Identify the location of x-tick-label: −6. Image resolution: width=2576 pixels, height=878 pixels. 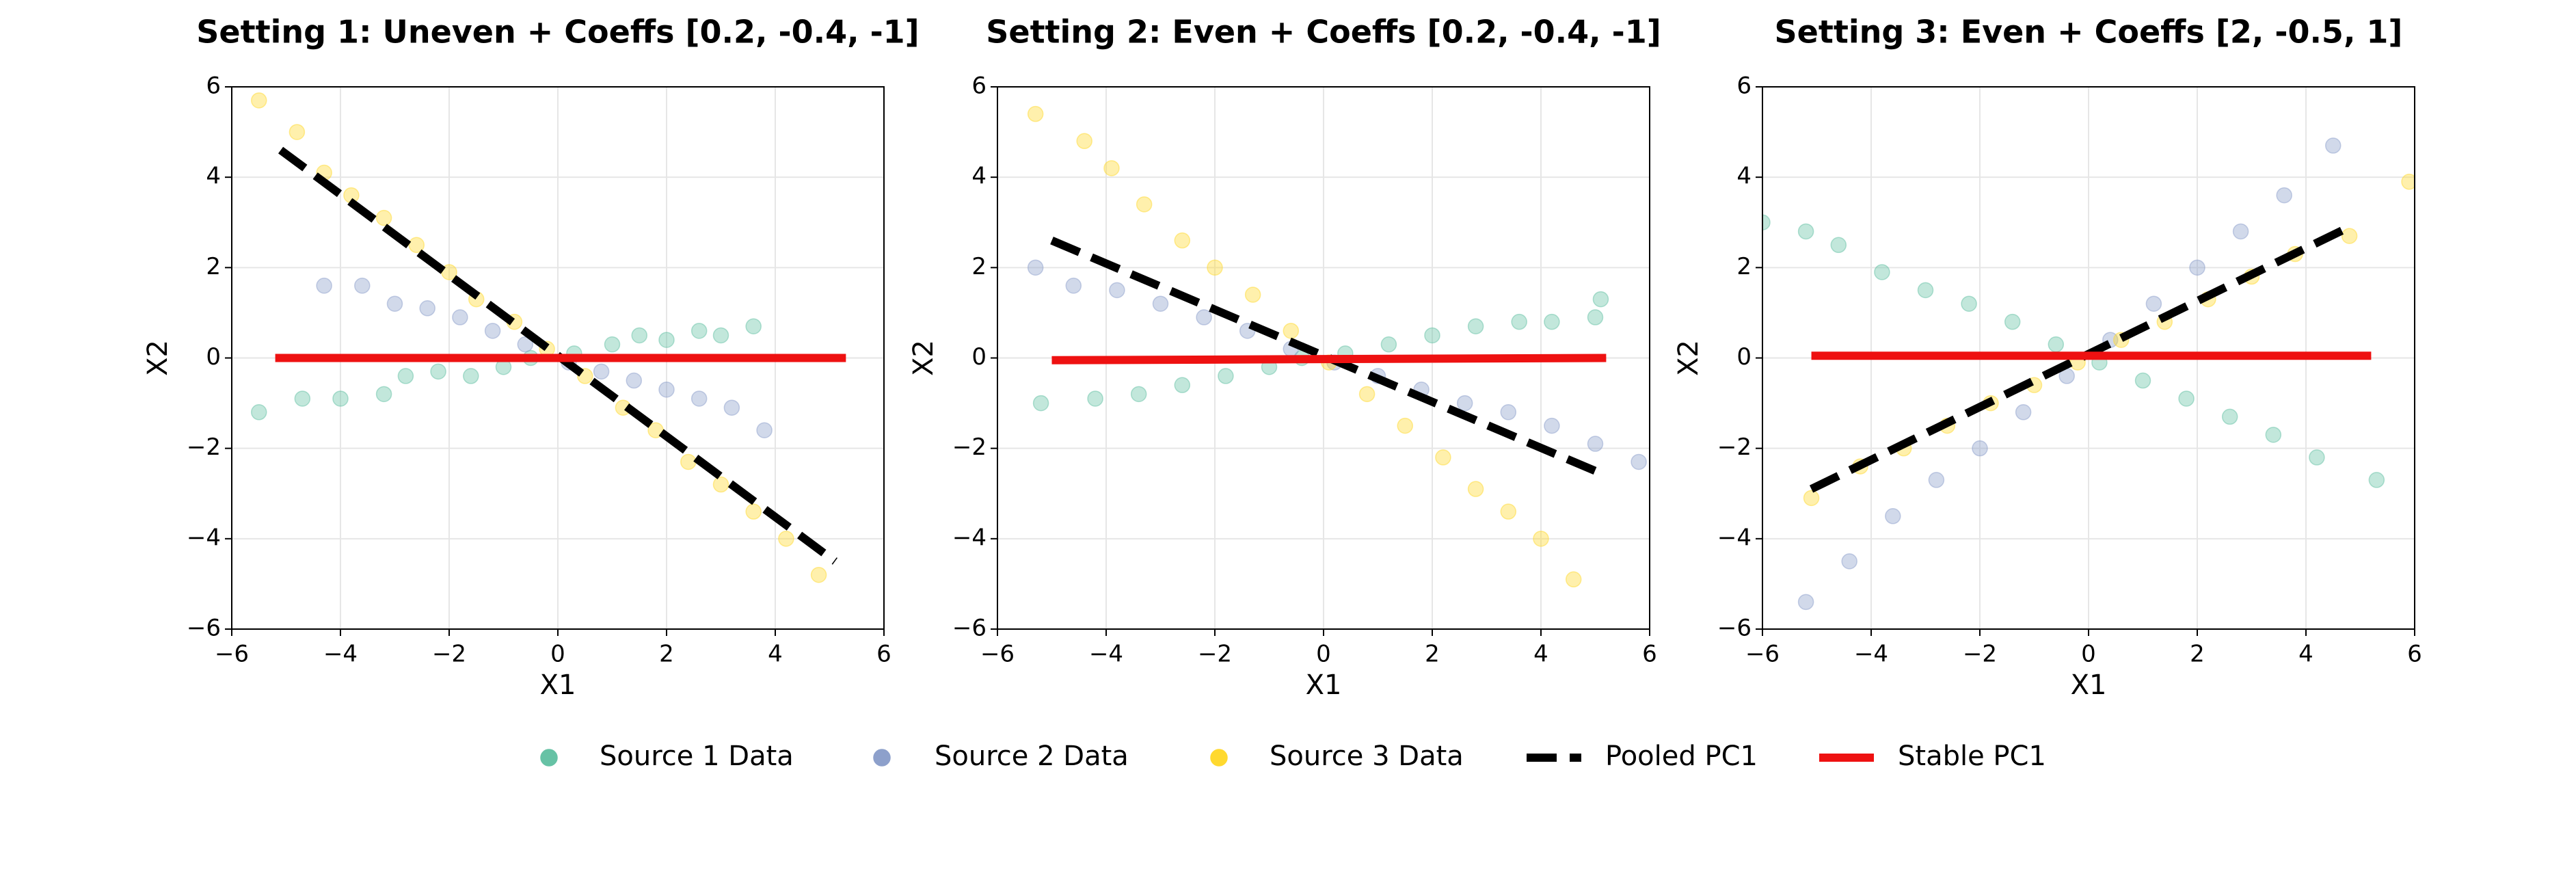
(997, 654).